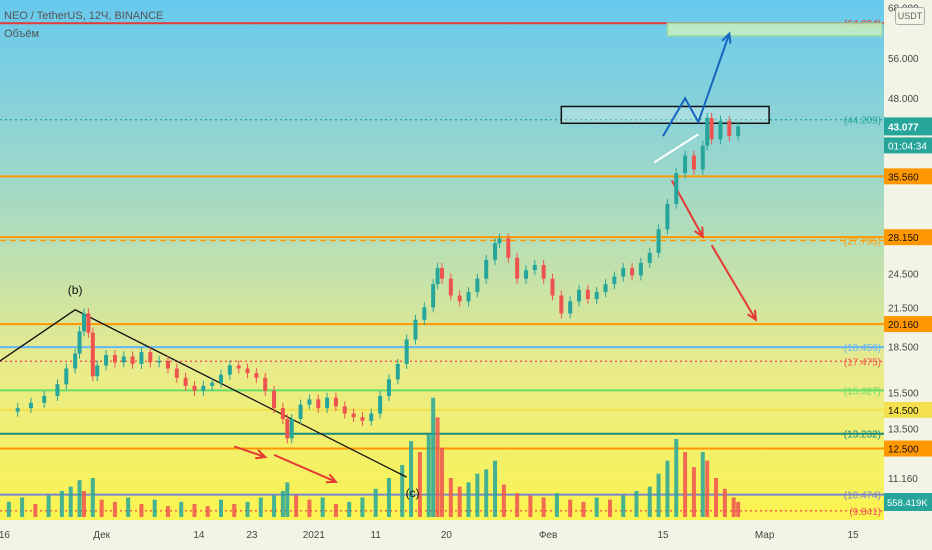  I want to click on level-tag-2: 35.560, so click(903, 177).